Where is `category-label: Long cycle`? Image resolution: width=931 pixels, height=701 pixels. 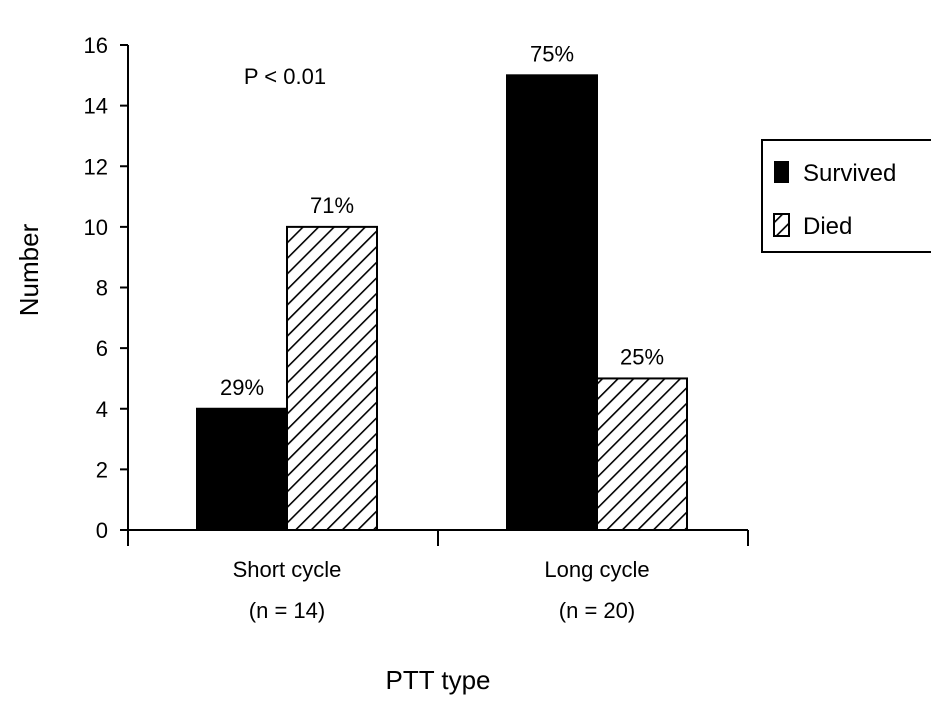
category-label: Long cycle is located at coordinates (596, 569).